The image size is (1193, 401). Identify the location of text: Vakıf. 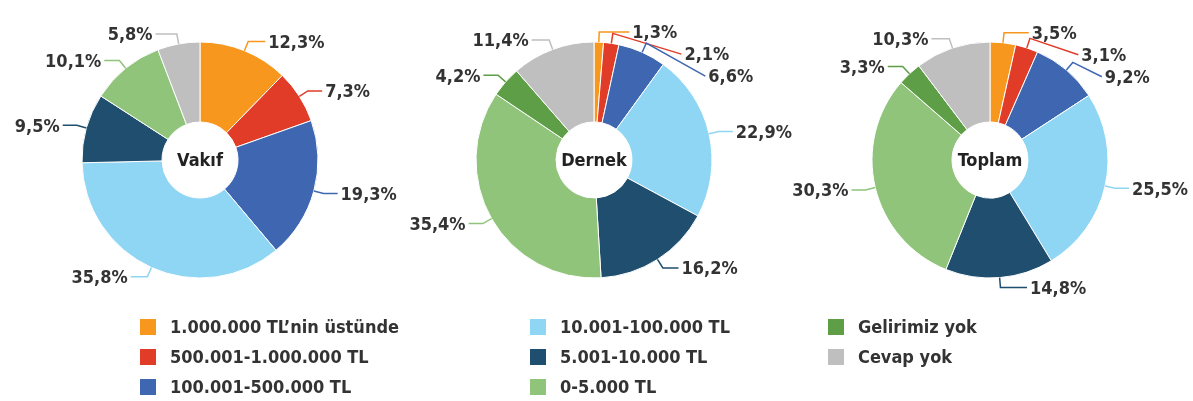
(200, 160).